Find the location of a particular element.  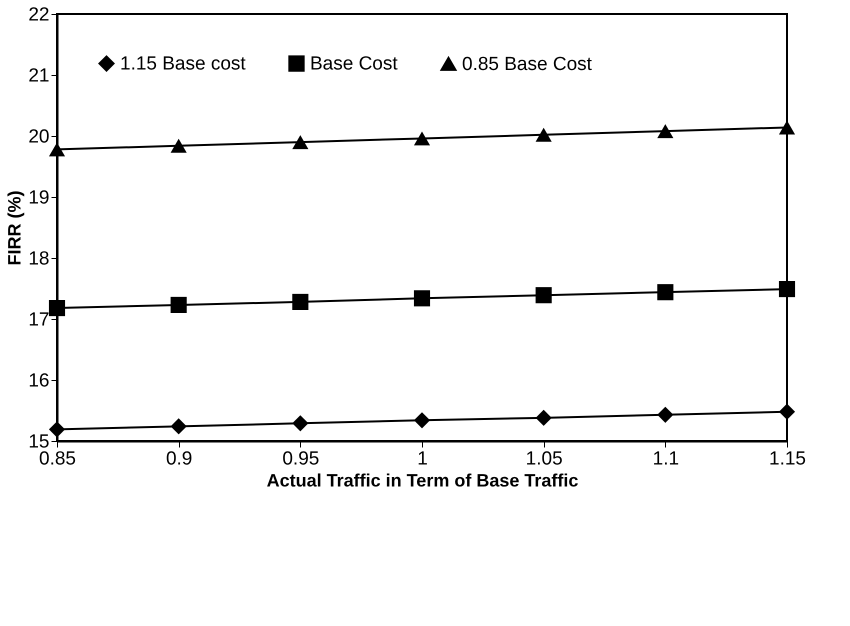

x-tick-label: 0.9 is located at coordinates (179, 459).